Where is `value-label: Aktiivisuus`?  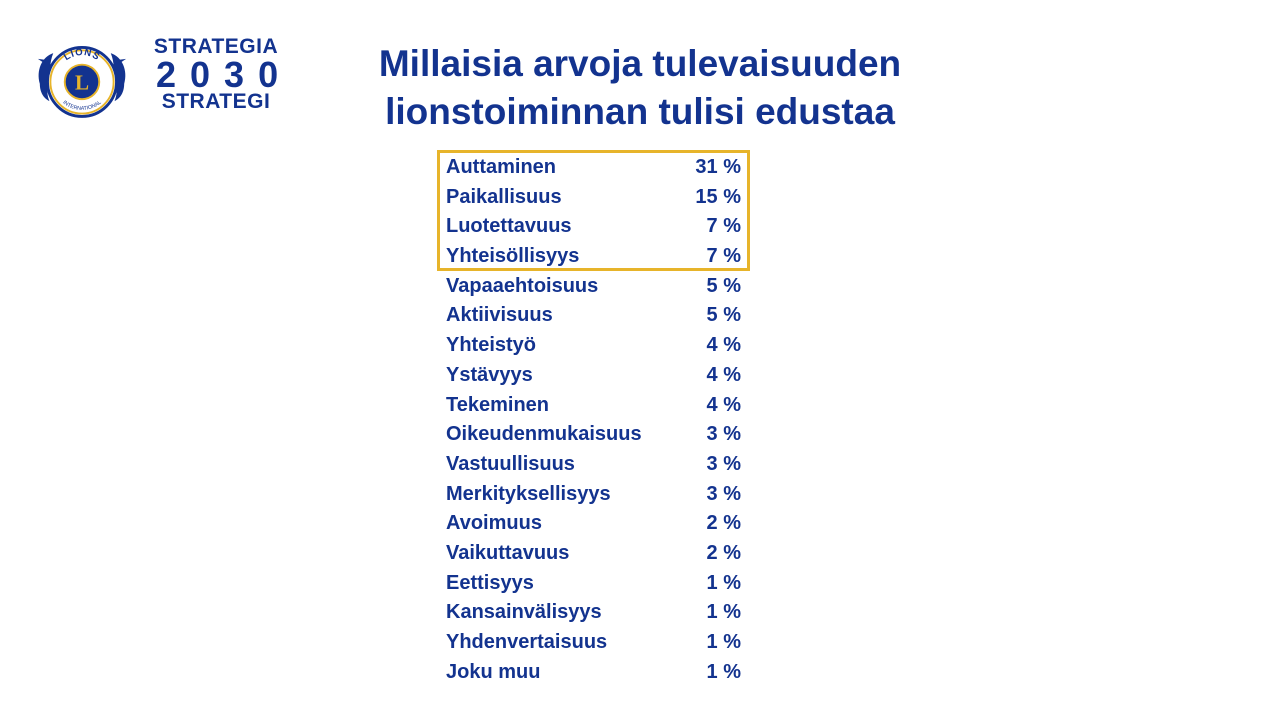 value-label: Aktiivisuus is located at coordinates (499, 315).